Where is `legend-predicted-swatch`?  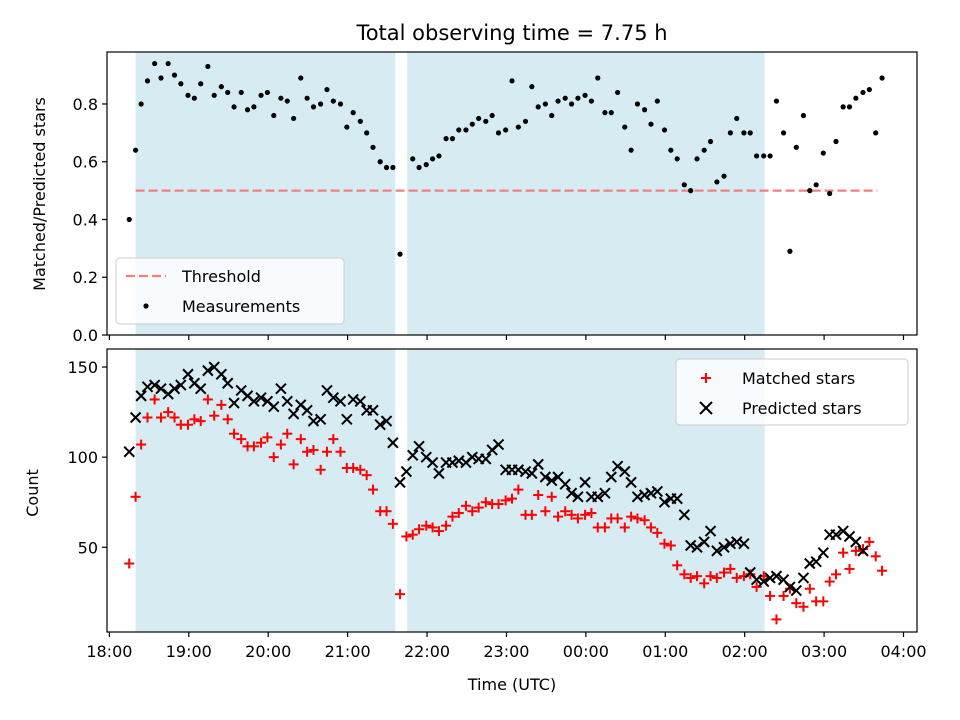
legend-predicted-swatch is located at coordinates (706, 408).